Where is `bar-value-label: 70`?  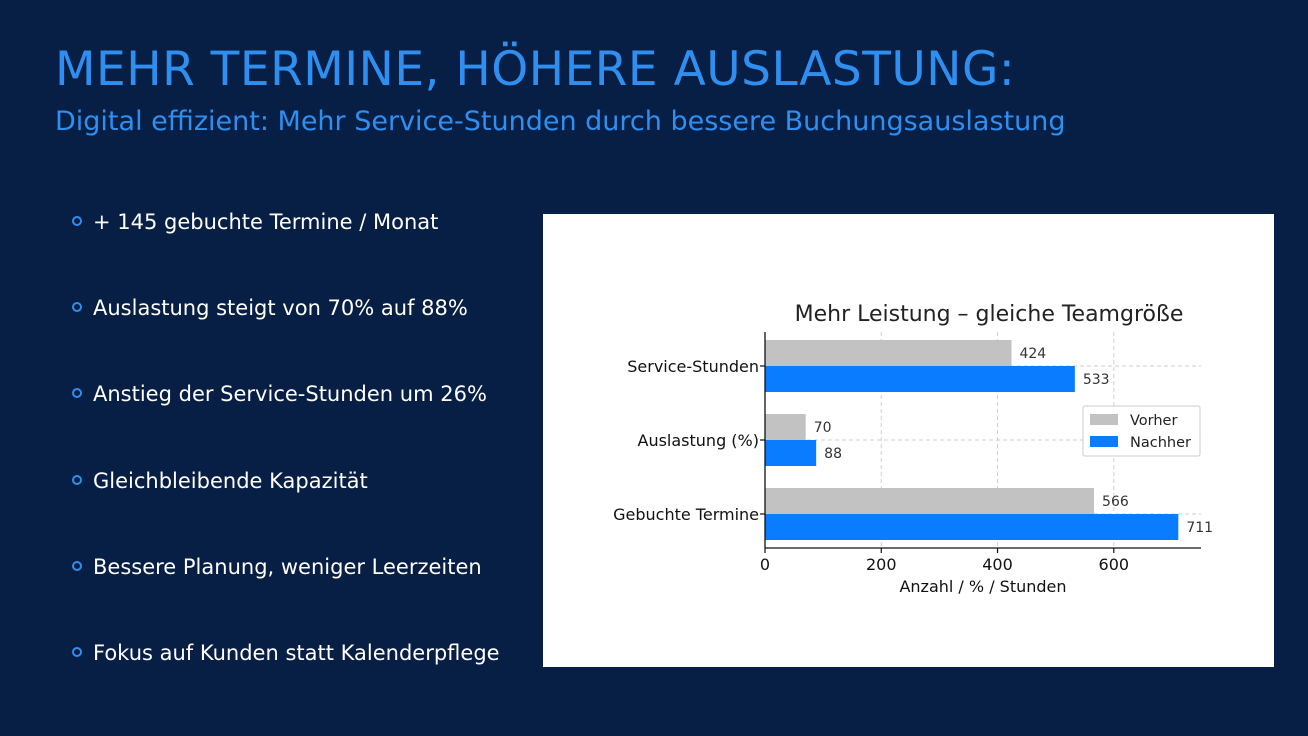
bar-value-label: 70 is located at coordinates (823, 428).